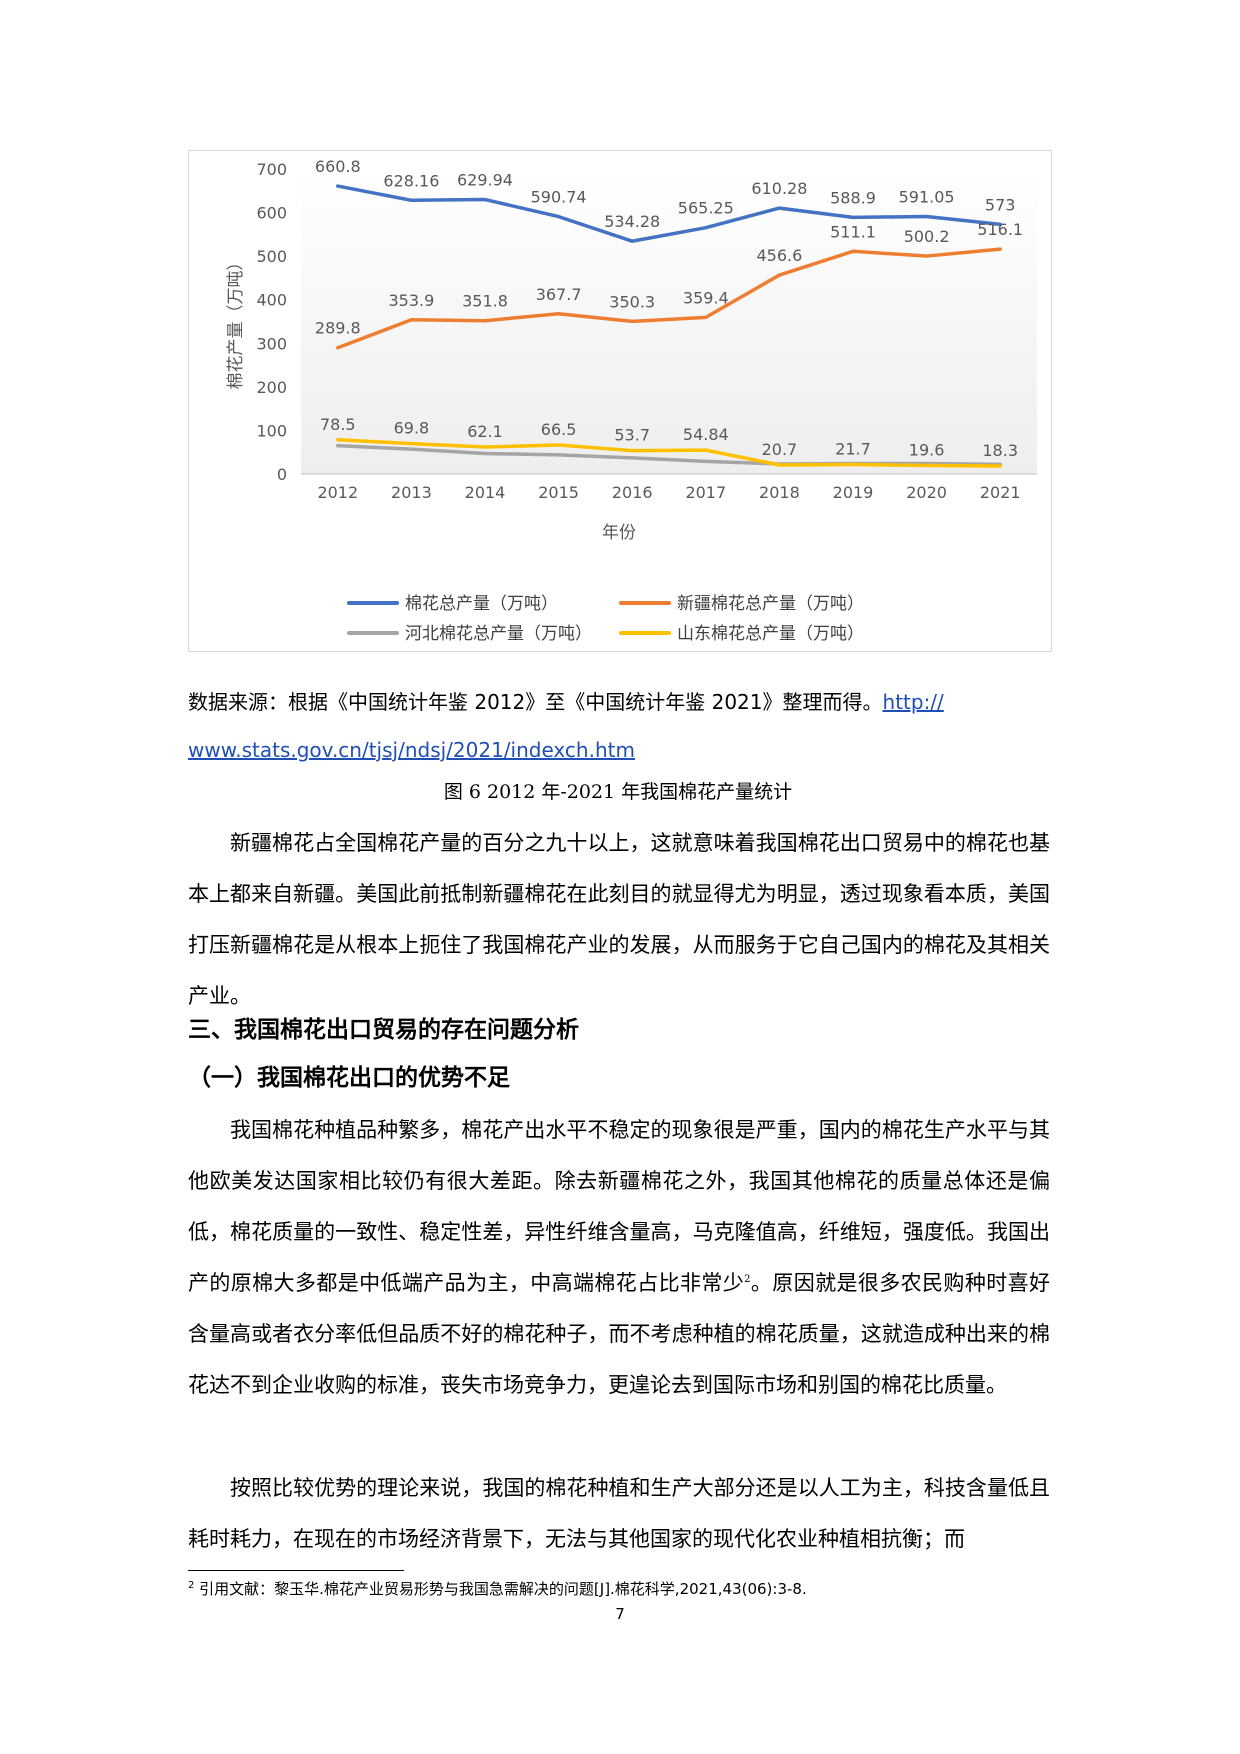  Describe the element at coordinates (485, 492) in the screenshot. I see `x-tick-label: 2014` at that location.